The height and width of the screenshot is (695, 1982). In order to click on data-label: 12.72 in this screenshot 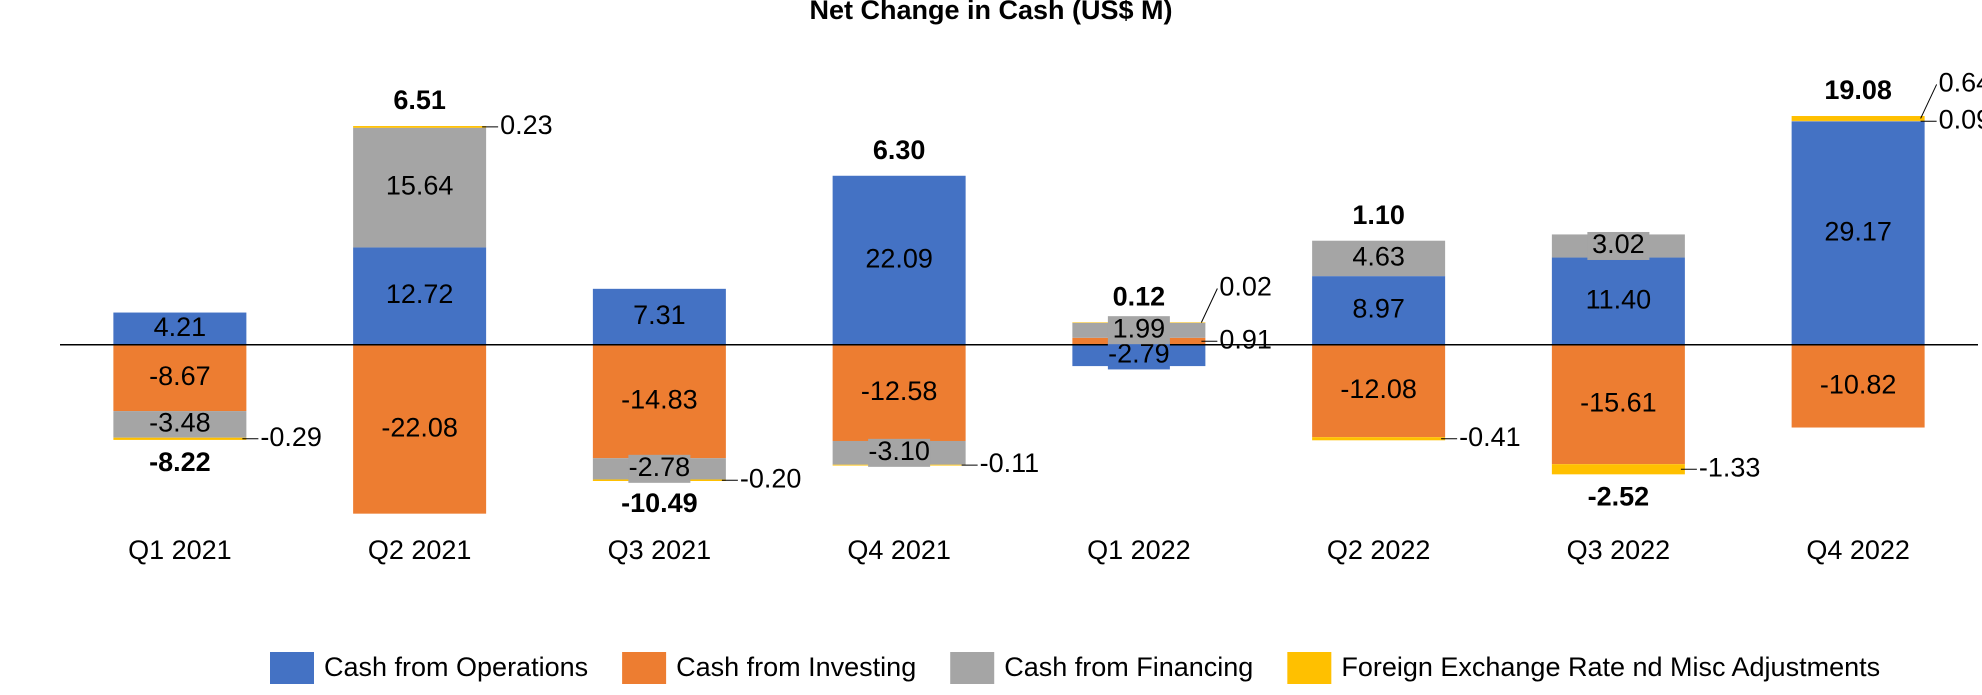, I will do `click(420, 294)`.